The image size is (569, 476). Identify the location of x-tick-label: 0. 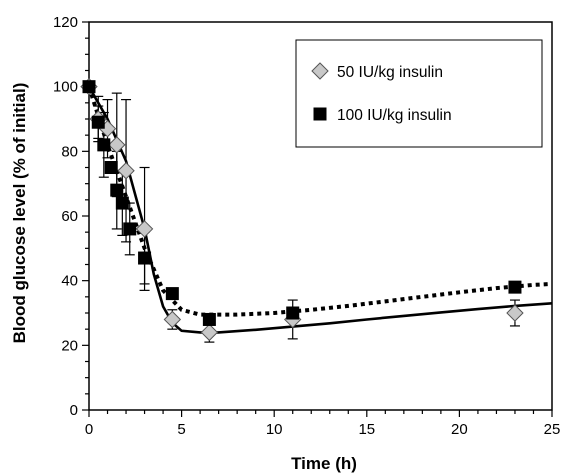
(89, 429).